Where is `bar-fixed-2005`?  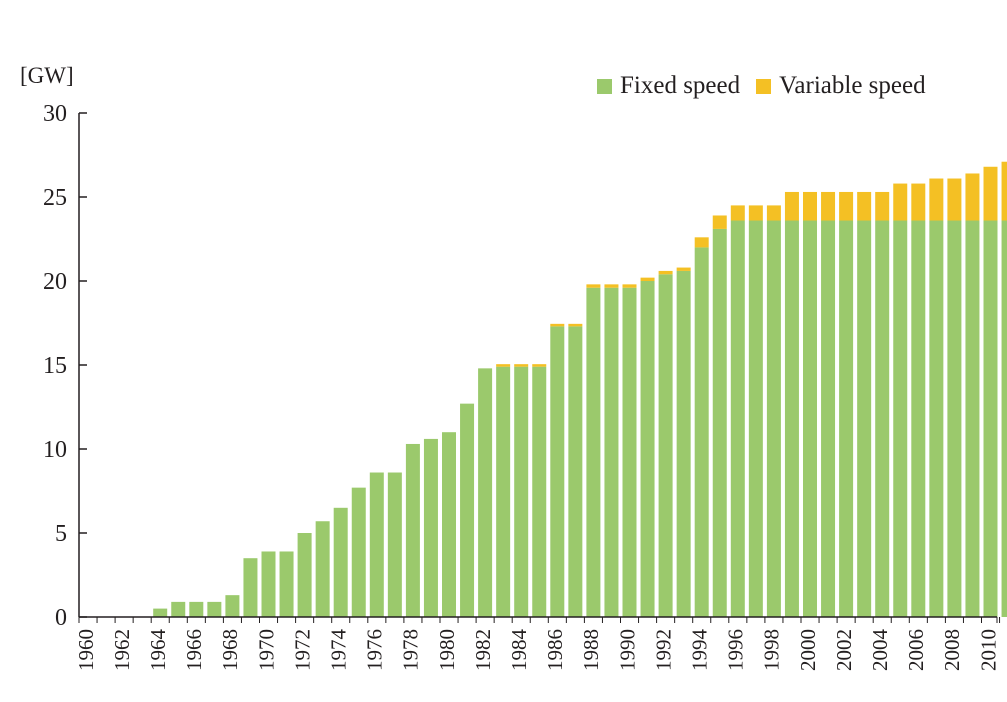 bar-fixed-2005 is located at coordinates (900, 418).